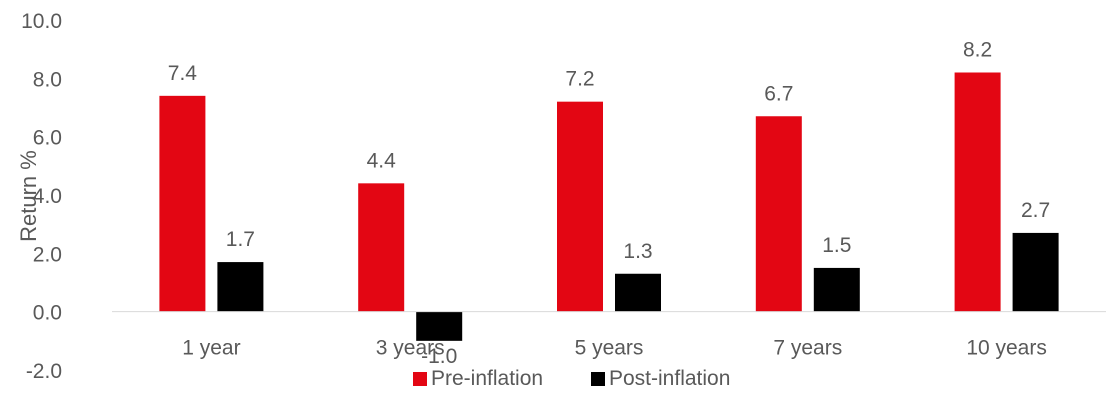  Describe the element at coordinates (44, 371) in the screenshot. I see `y-tick-label: -2.0` at that location.